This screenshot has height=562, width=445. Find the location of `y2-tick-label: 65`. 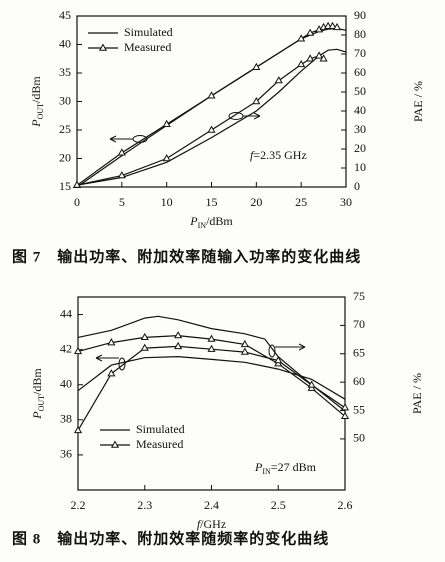

y2-tick-label: 65 is located at coordinates (359, 353).